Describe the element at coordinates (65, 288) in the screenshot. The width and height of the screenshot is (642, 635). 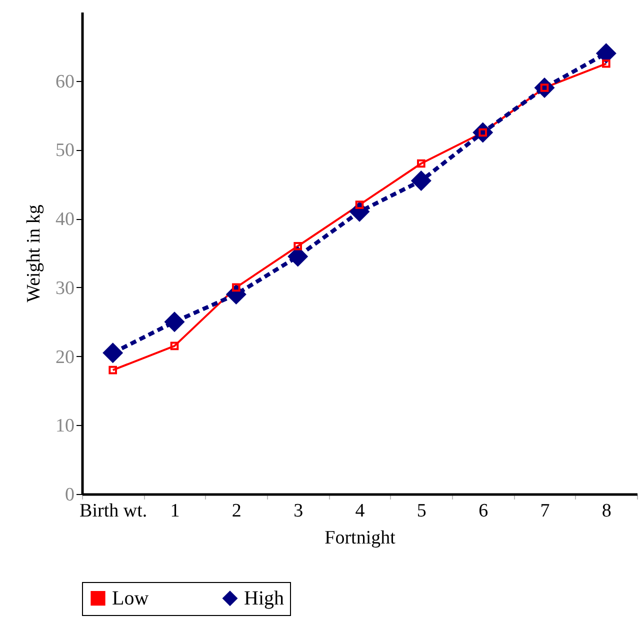
I see `y-tick-label: 30` at that location.